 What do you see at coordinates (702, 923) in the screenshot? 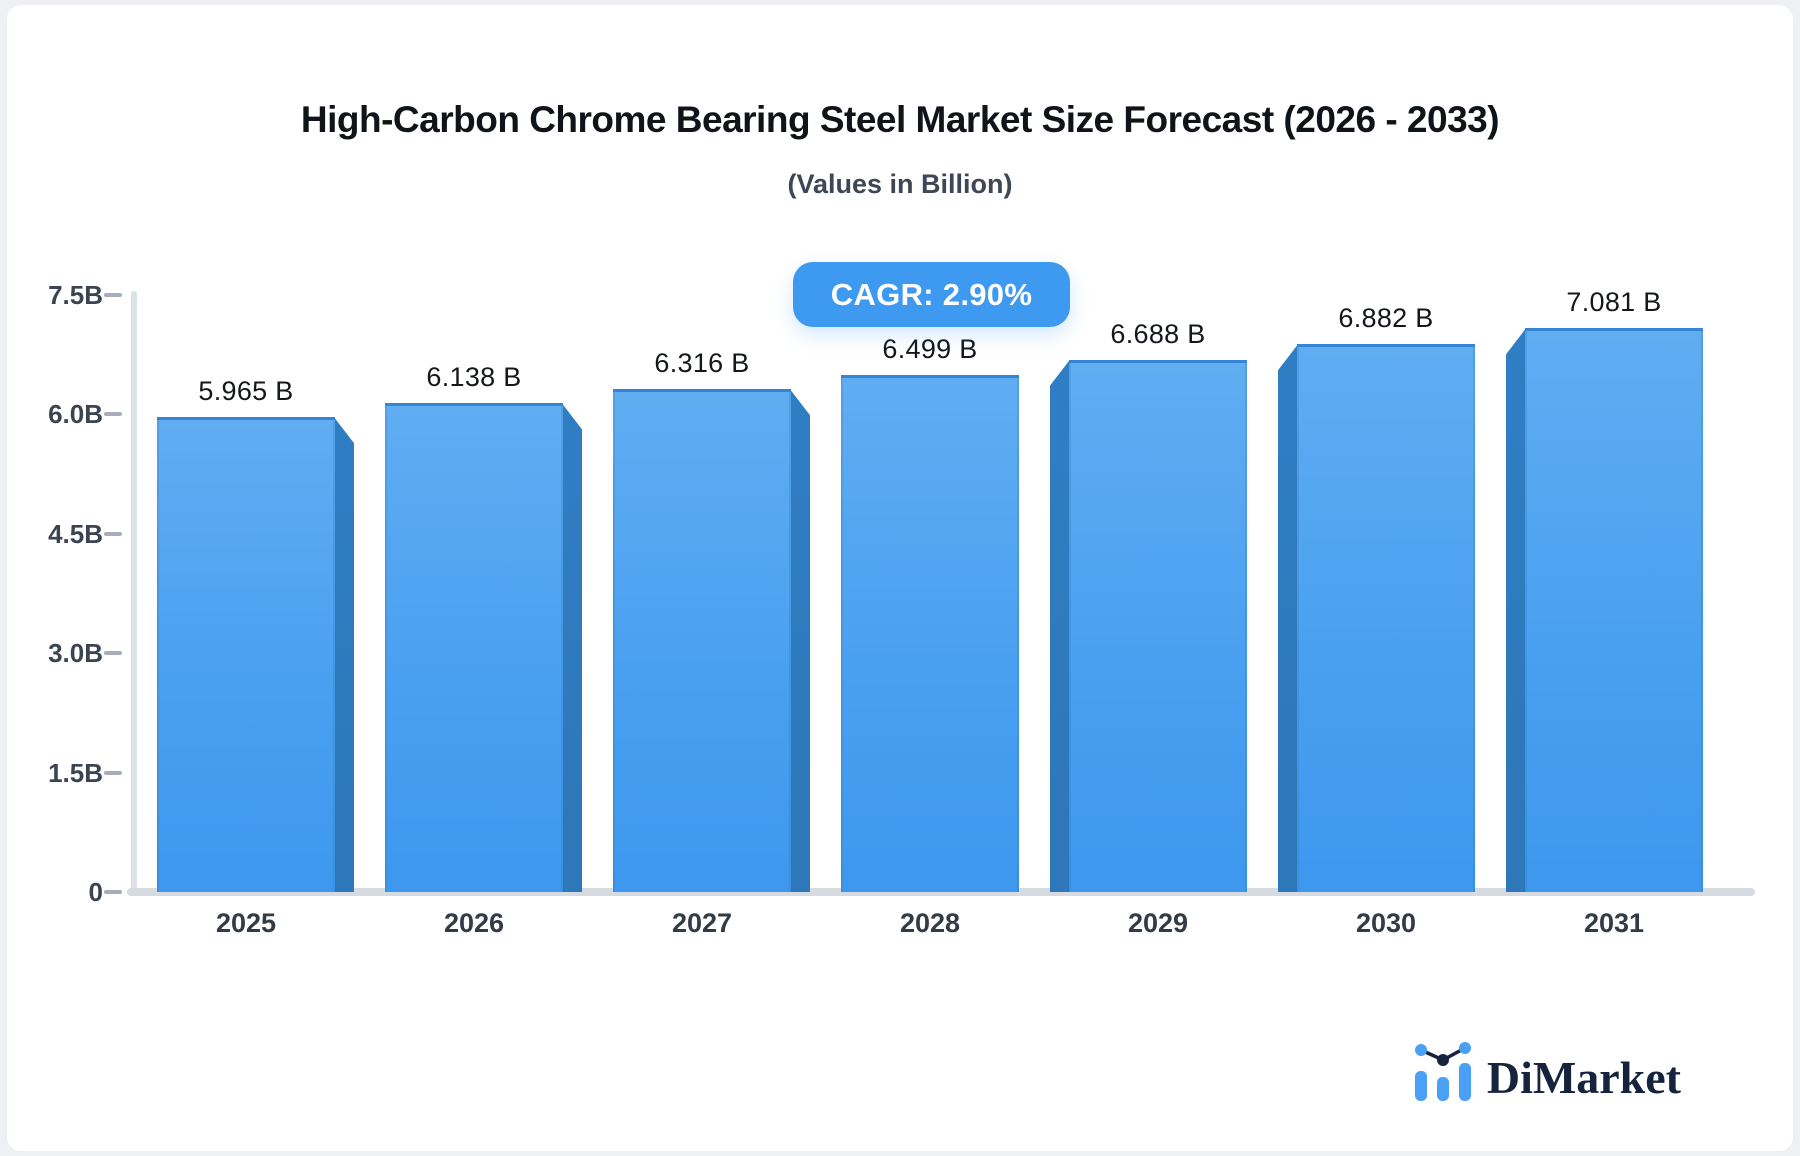
I see `x-tick-label: 2027` at bounding box center [702, 923].